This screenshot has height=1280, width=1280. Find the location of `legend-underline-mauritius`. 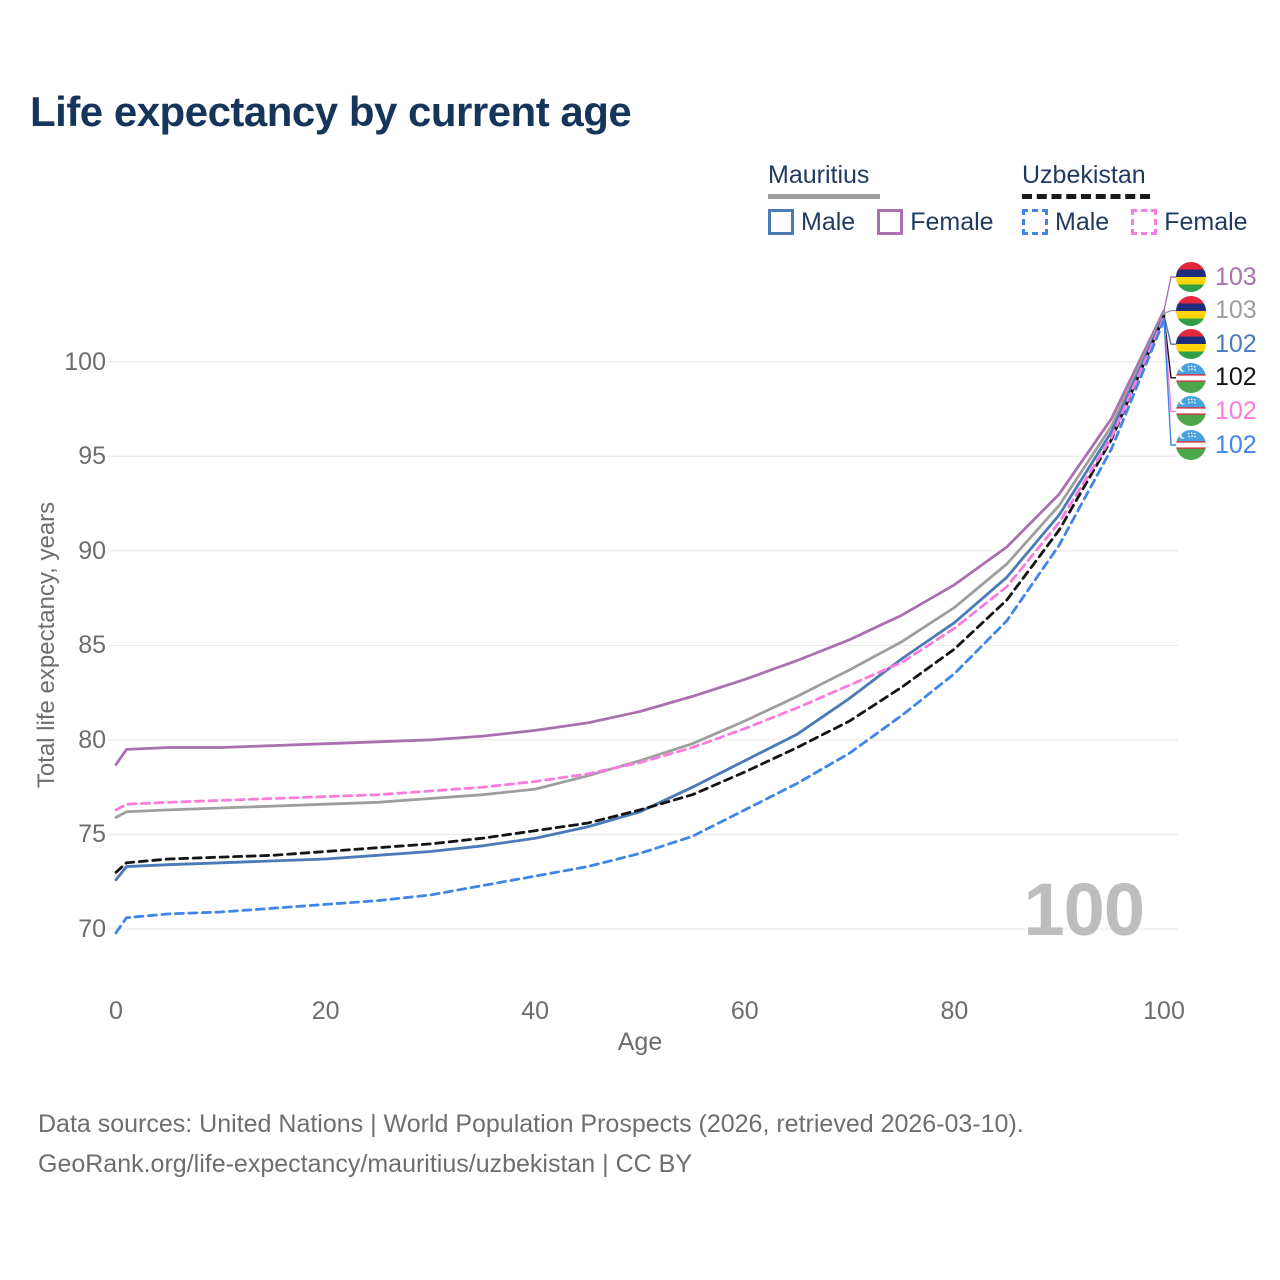

legend-underline-mauritius is located at coordinates (824, 196).